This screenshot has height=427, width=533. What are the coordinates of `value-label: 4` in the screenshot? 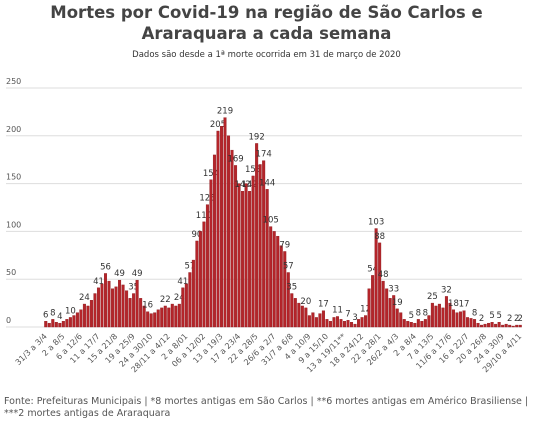 It's located at (59, 317).